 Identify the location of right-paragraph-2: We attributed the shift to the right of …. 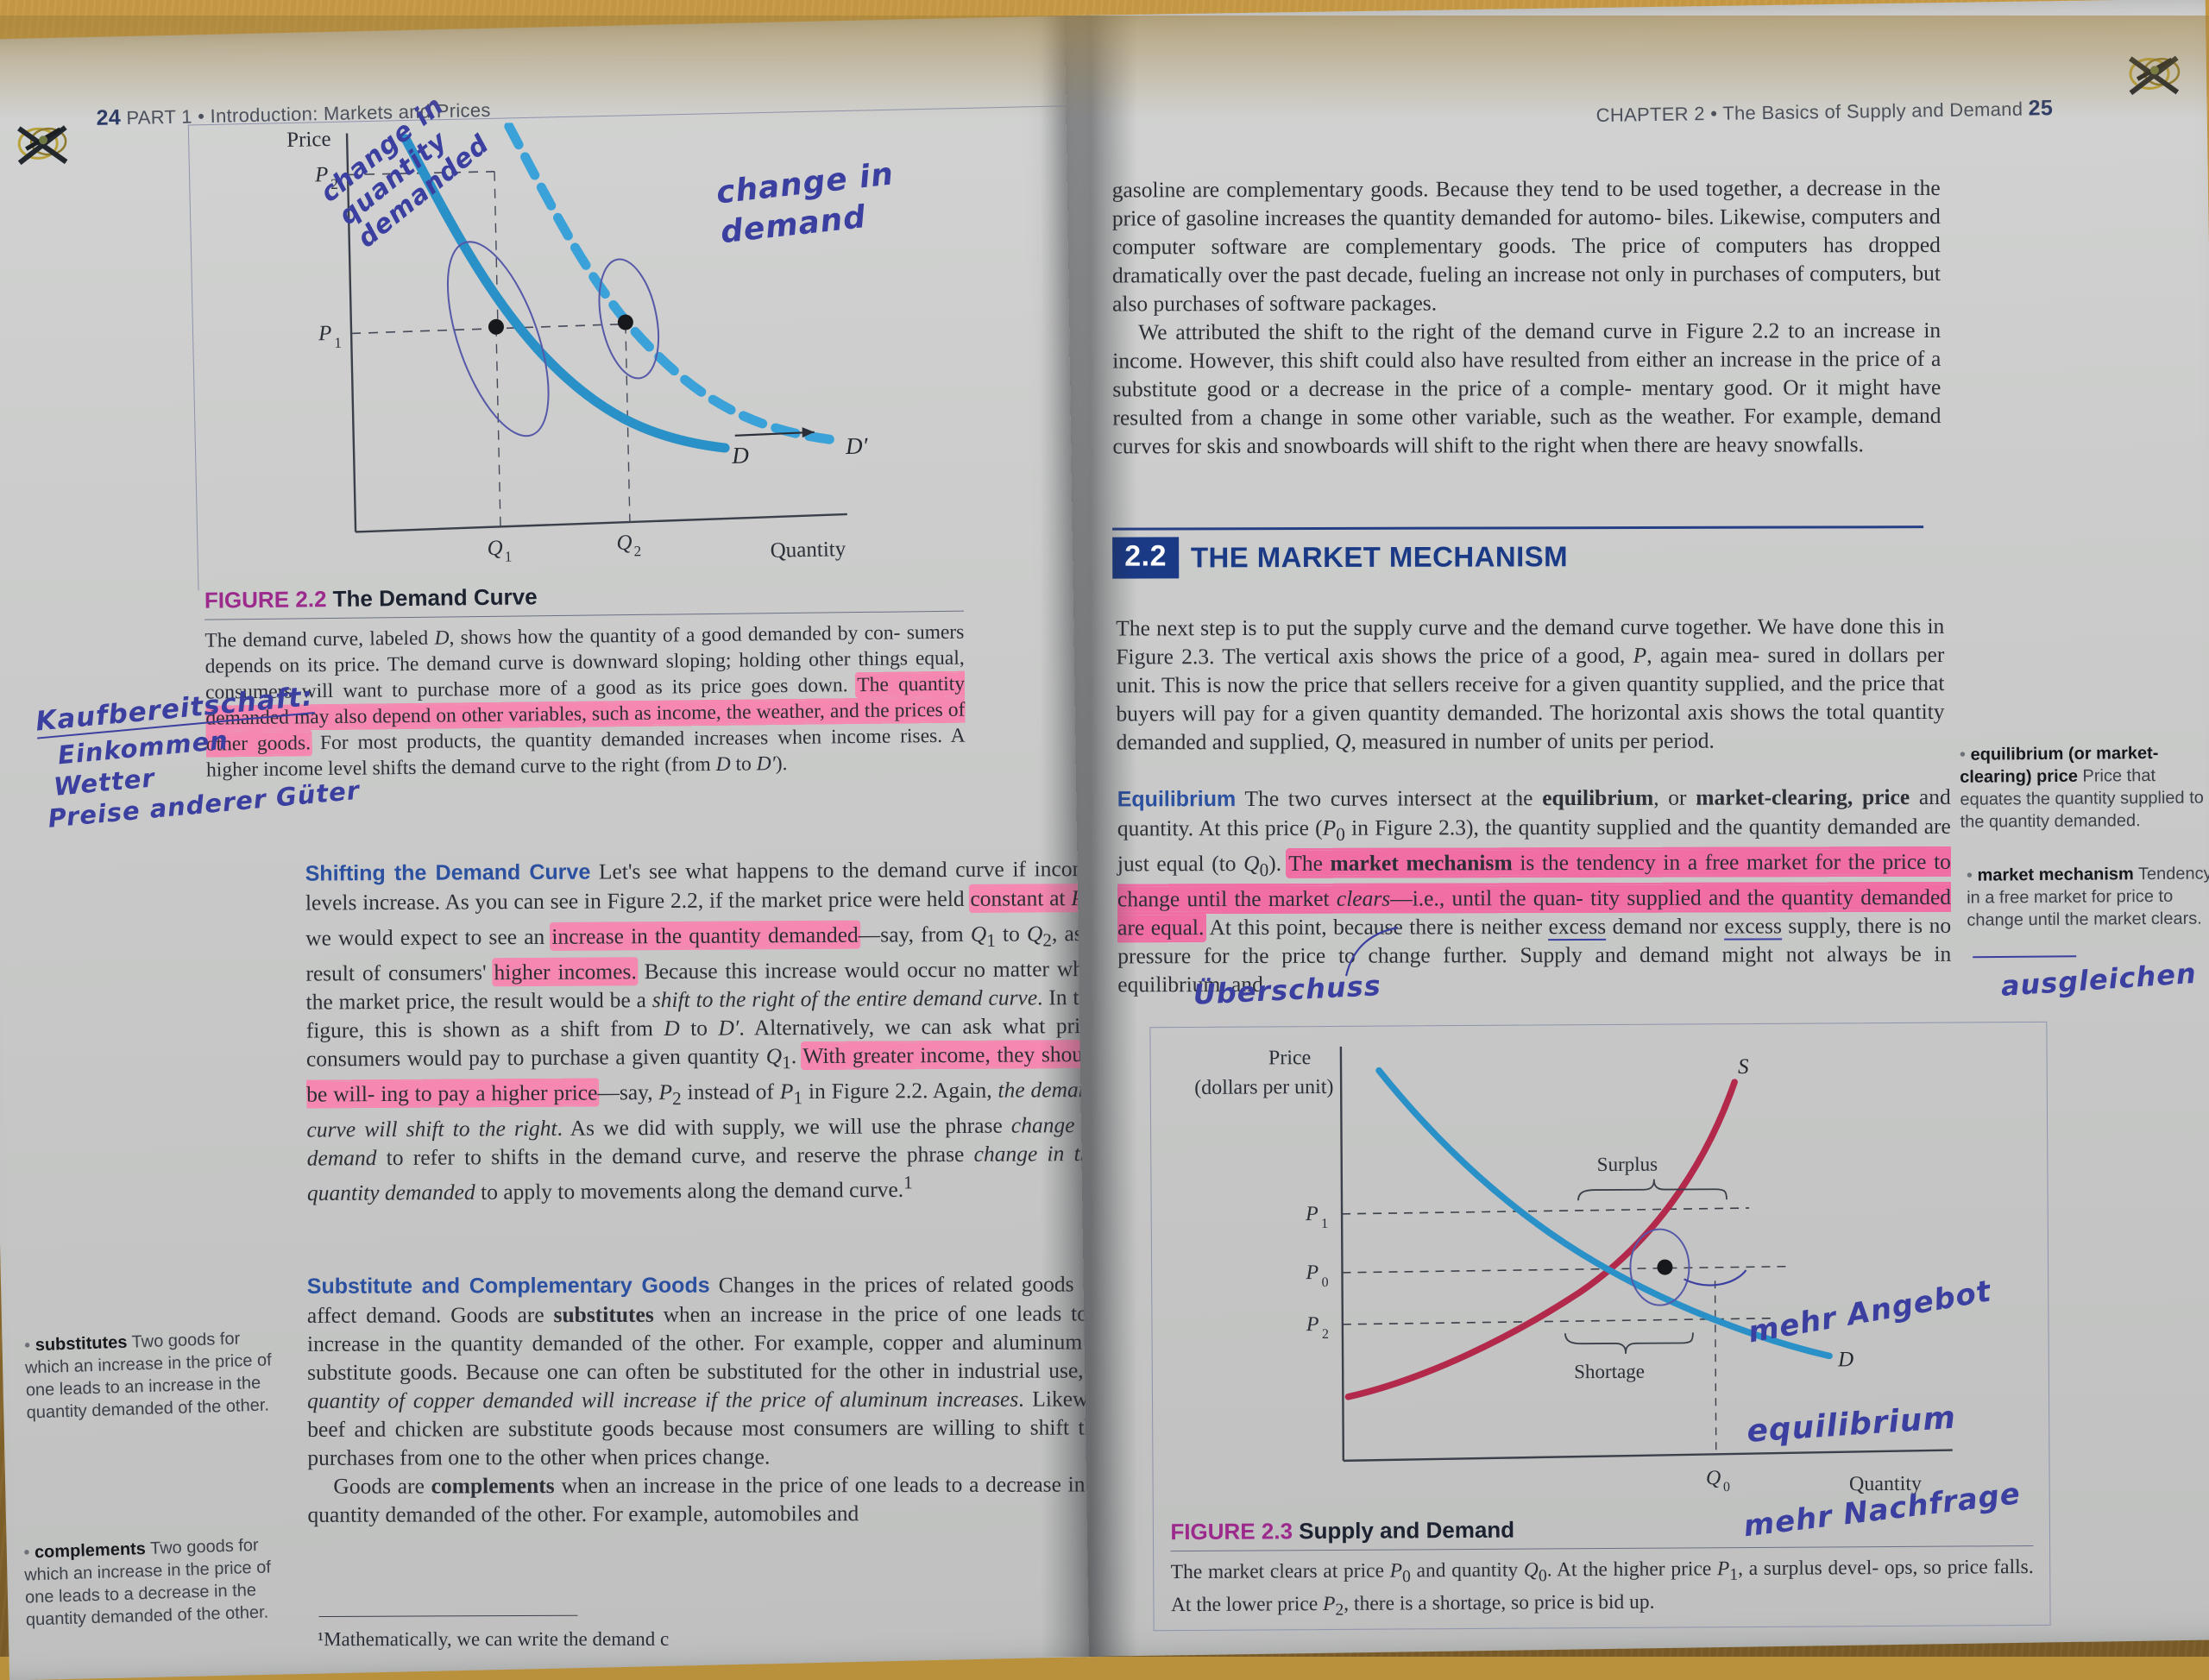
(1527, 388).